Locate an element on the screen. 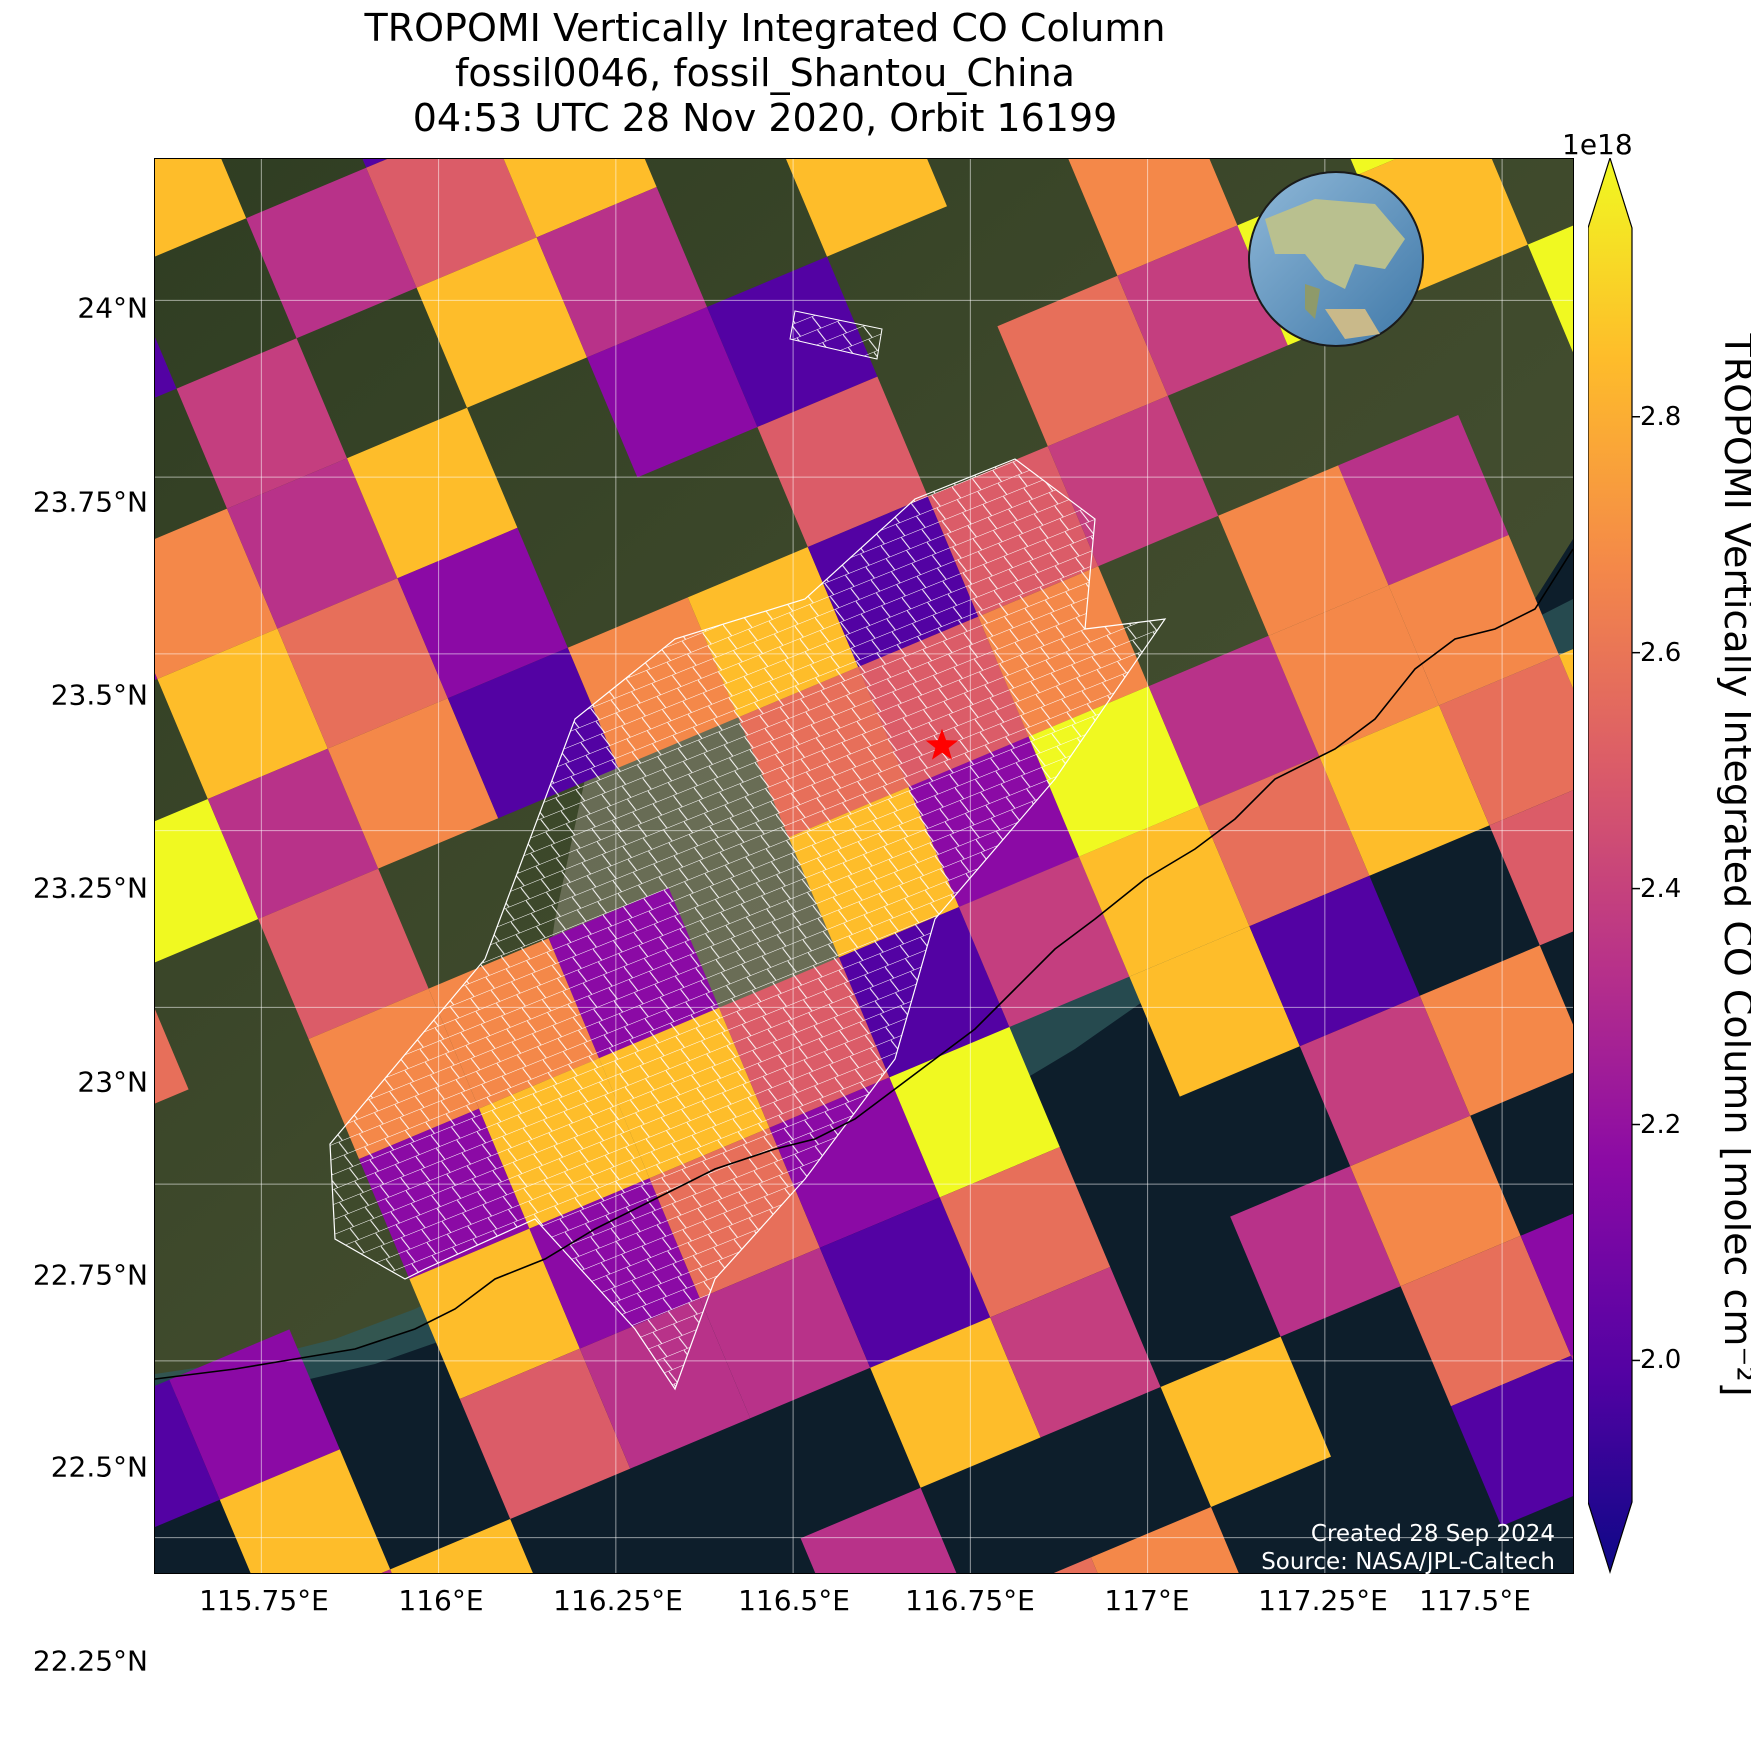  colorbar-tick-label: 2.2 is located at coordinates (1661, 1124).